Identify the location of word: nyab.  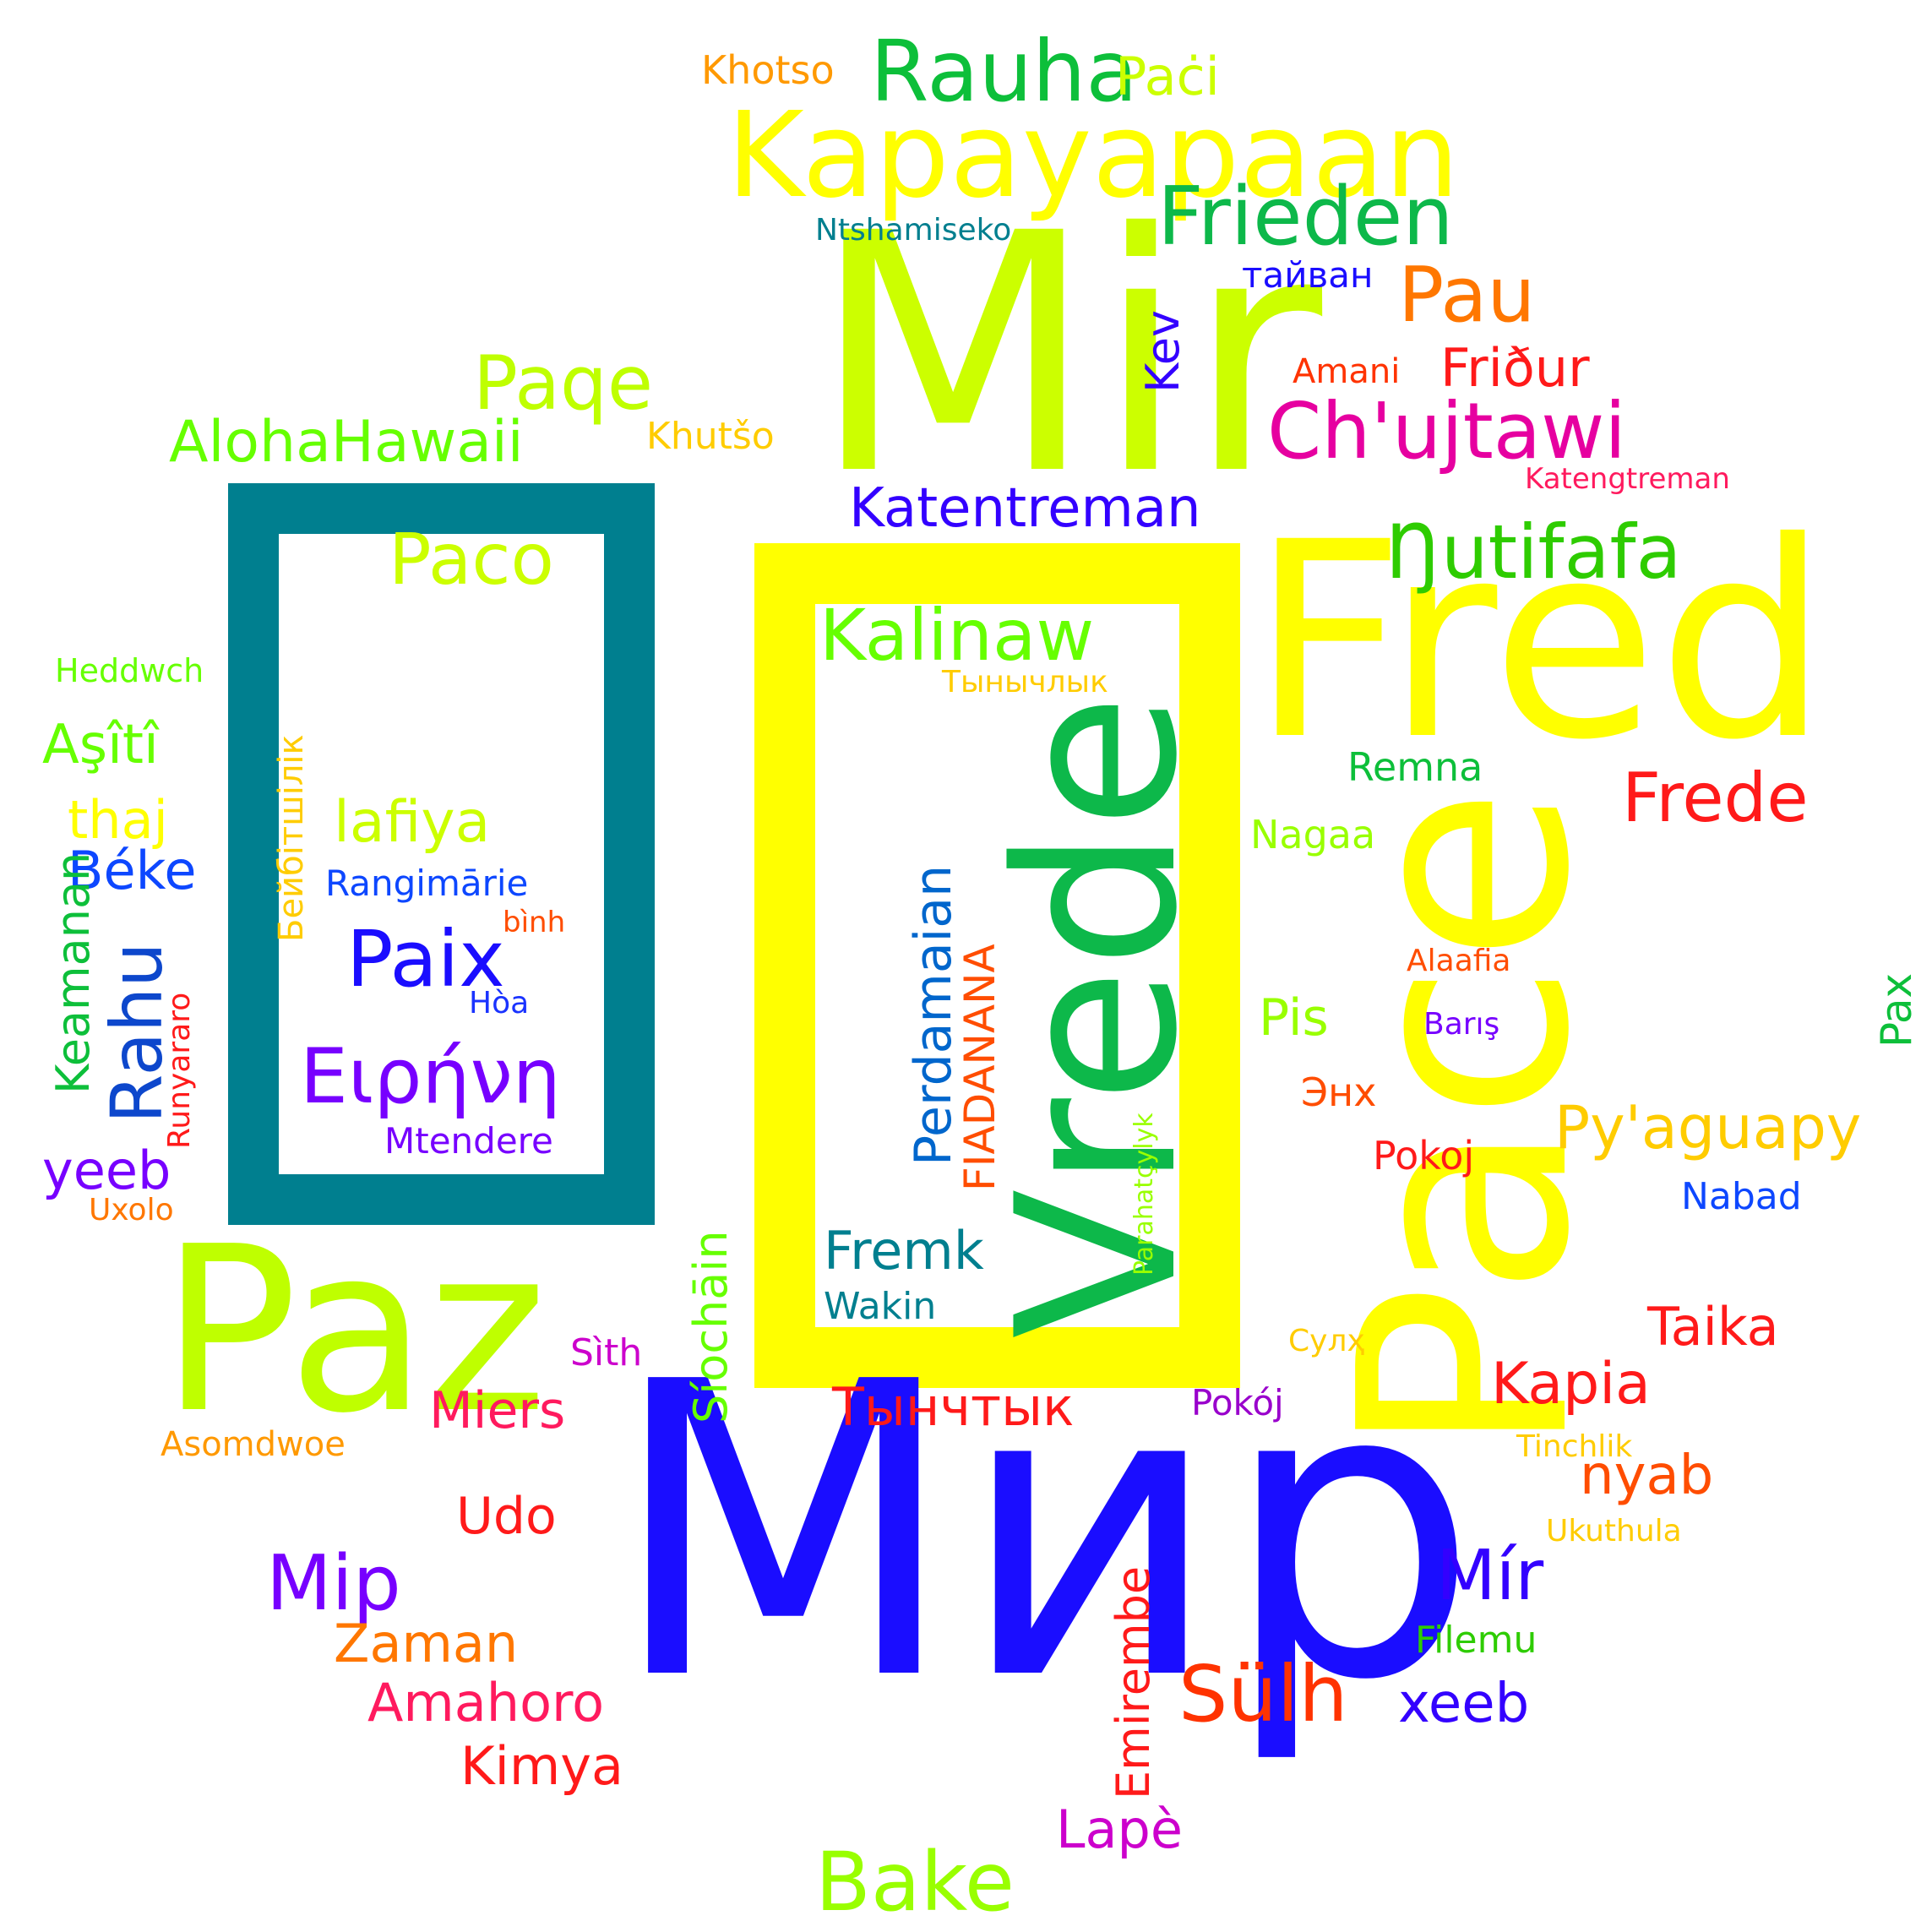
(1647, 1476).